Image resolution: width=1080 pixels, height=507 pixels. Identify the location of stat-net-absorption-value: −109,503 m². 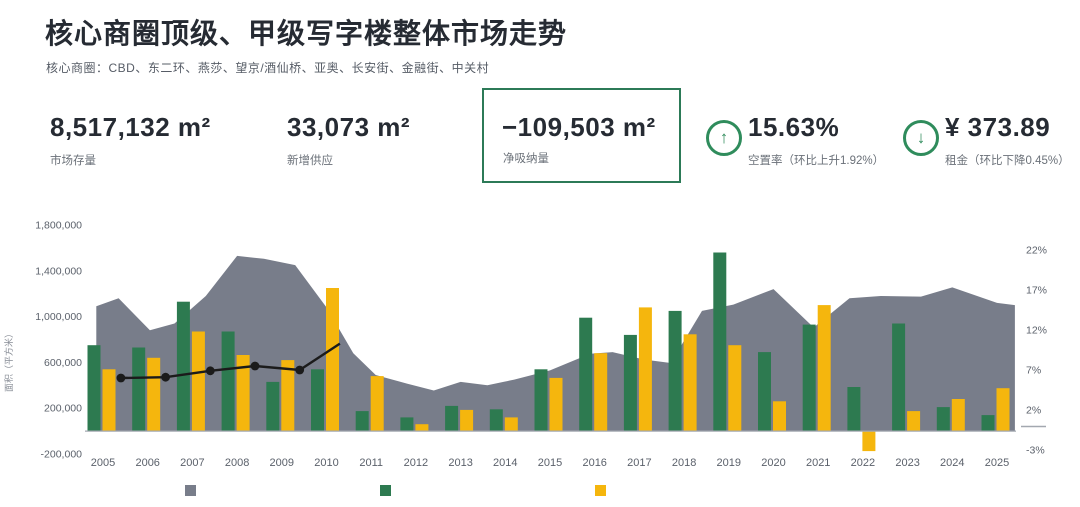
(579, 127).